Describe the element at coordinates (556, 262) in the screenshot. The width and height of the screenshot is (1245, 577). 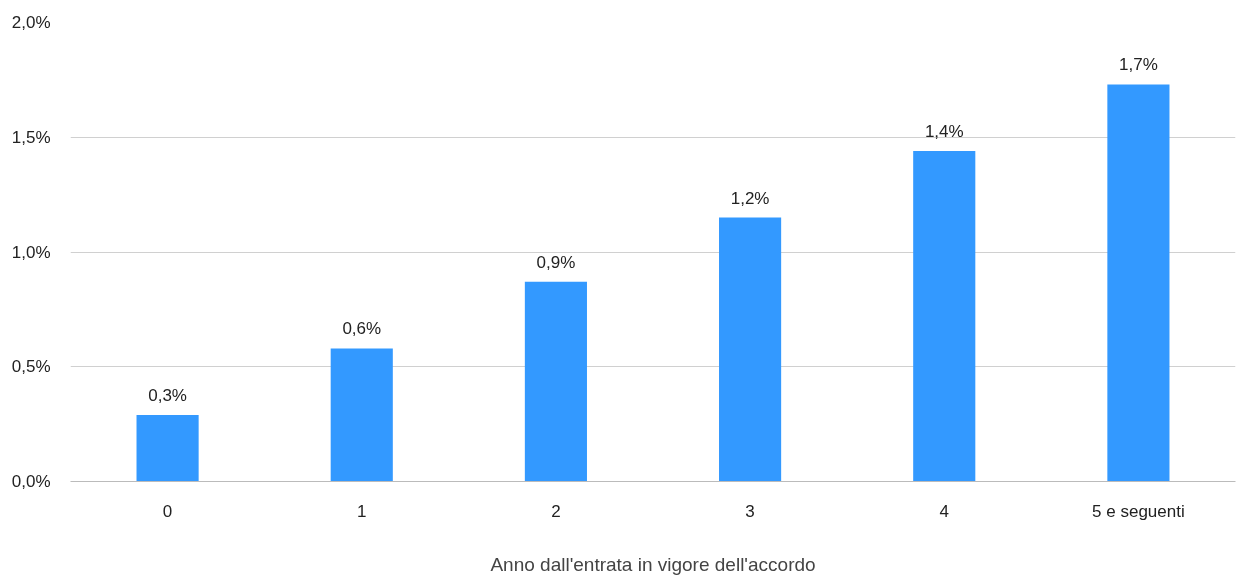
I see `data-label: 0,9%` at that location.